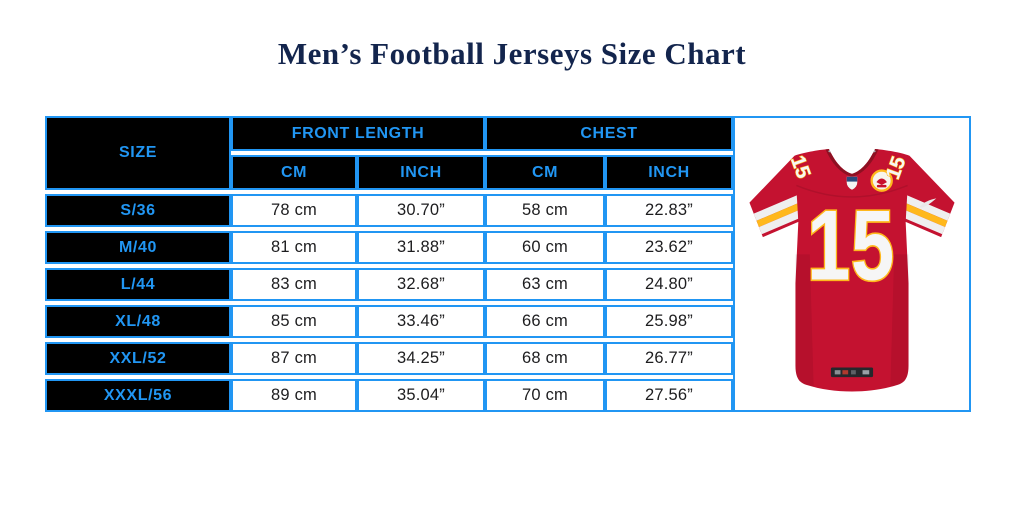 The height and width of the screenshot is (507, 1024). I want to click on chest-inch-value: 25.98”, so click(669, 321).